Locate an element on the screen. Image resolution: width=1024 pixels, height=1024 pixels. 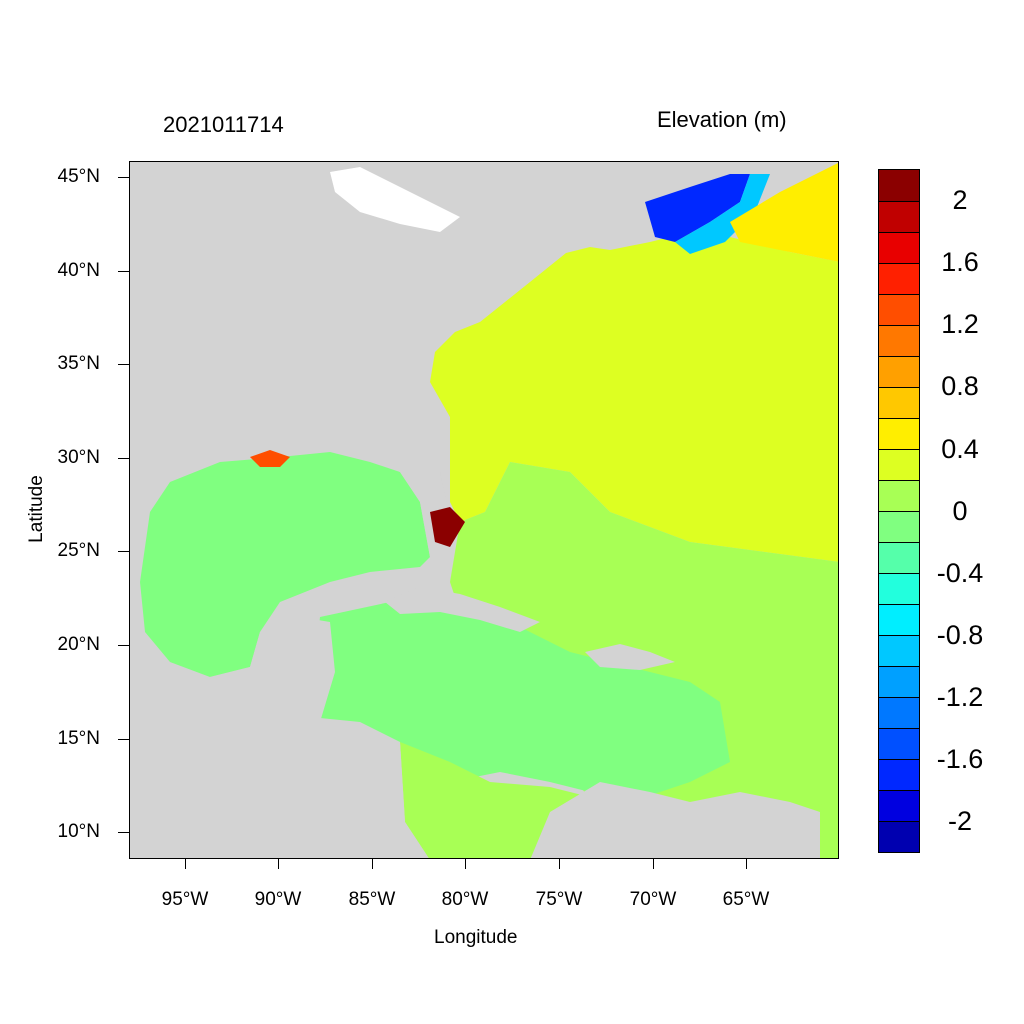
lat-tick-label: 15°N is located at coordinates (78, 738).